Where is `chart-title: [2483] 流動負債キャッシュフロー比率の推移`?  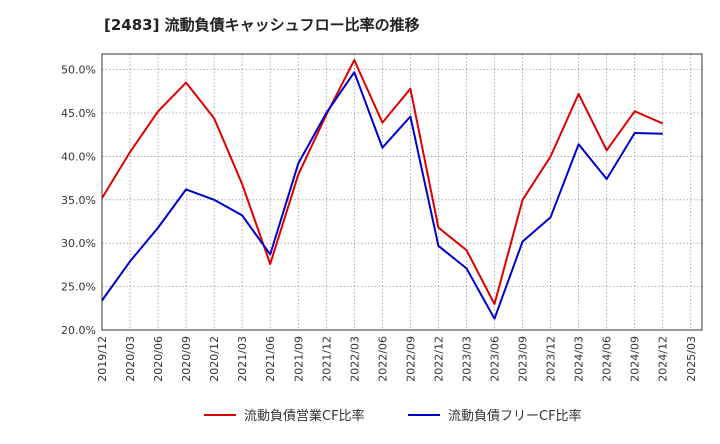
chart-title: [2483] 流動負債キャッシュフロー比率の推移 is located at coordinates (262, 25).